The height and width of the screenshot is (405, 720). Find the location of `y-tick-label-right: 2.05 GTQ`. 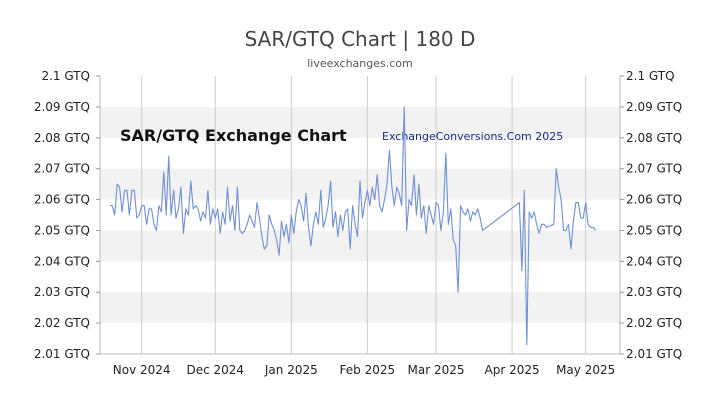

y-tick-label-right: 2.05 GTQ is located at coordinates (654, 230).